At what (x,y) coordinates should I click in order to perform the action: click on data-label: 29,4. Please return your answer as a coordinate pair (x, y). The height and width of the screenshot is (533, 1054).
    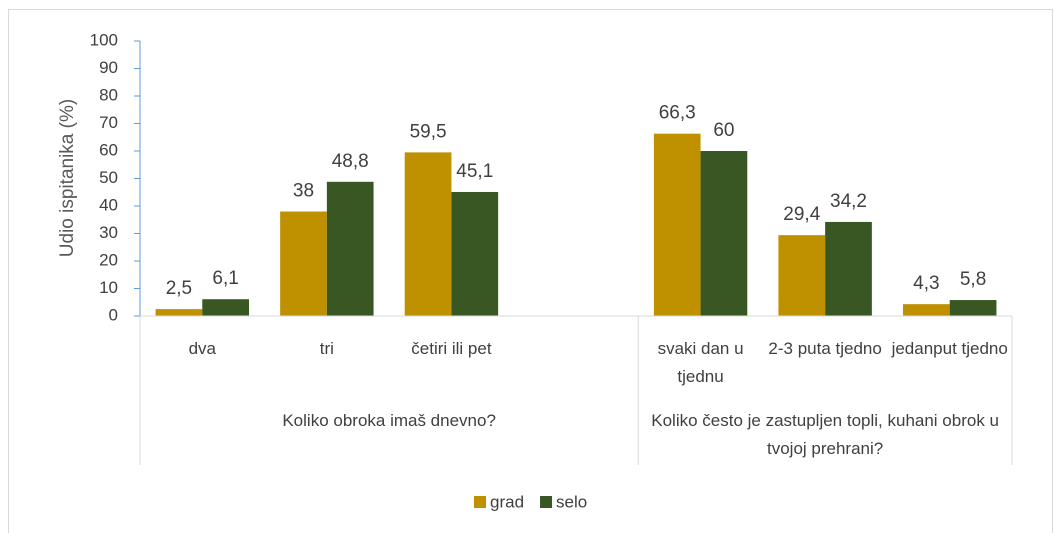
    Looking at the image, I should click on (801, 214).